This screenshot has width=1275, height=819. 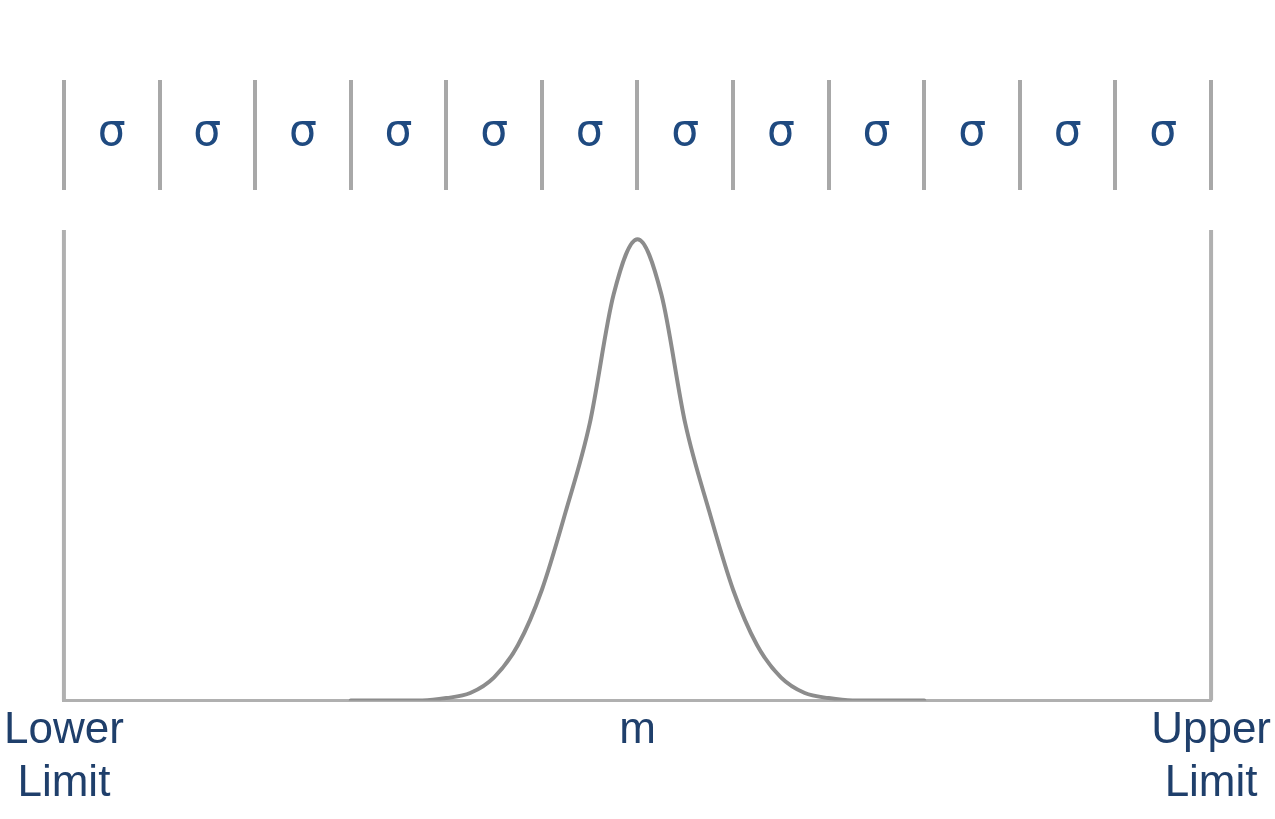 I want to click on x-tick-label: Upper Limit, so click(x=1211, y=753).